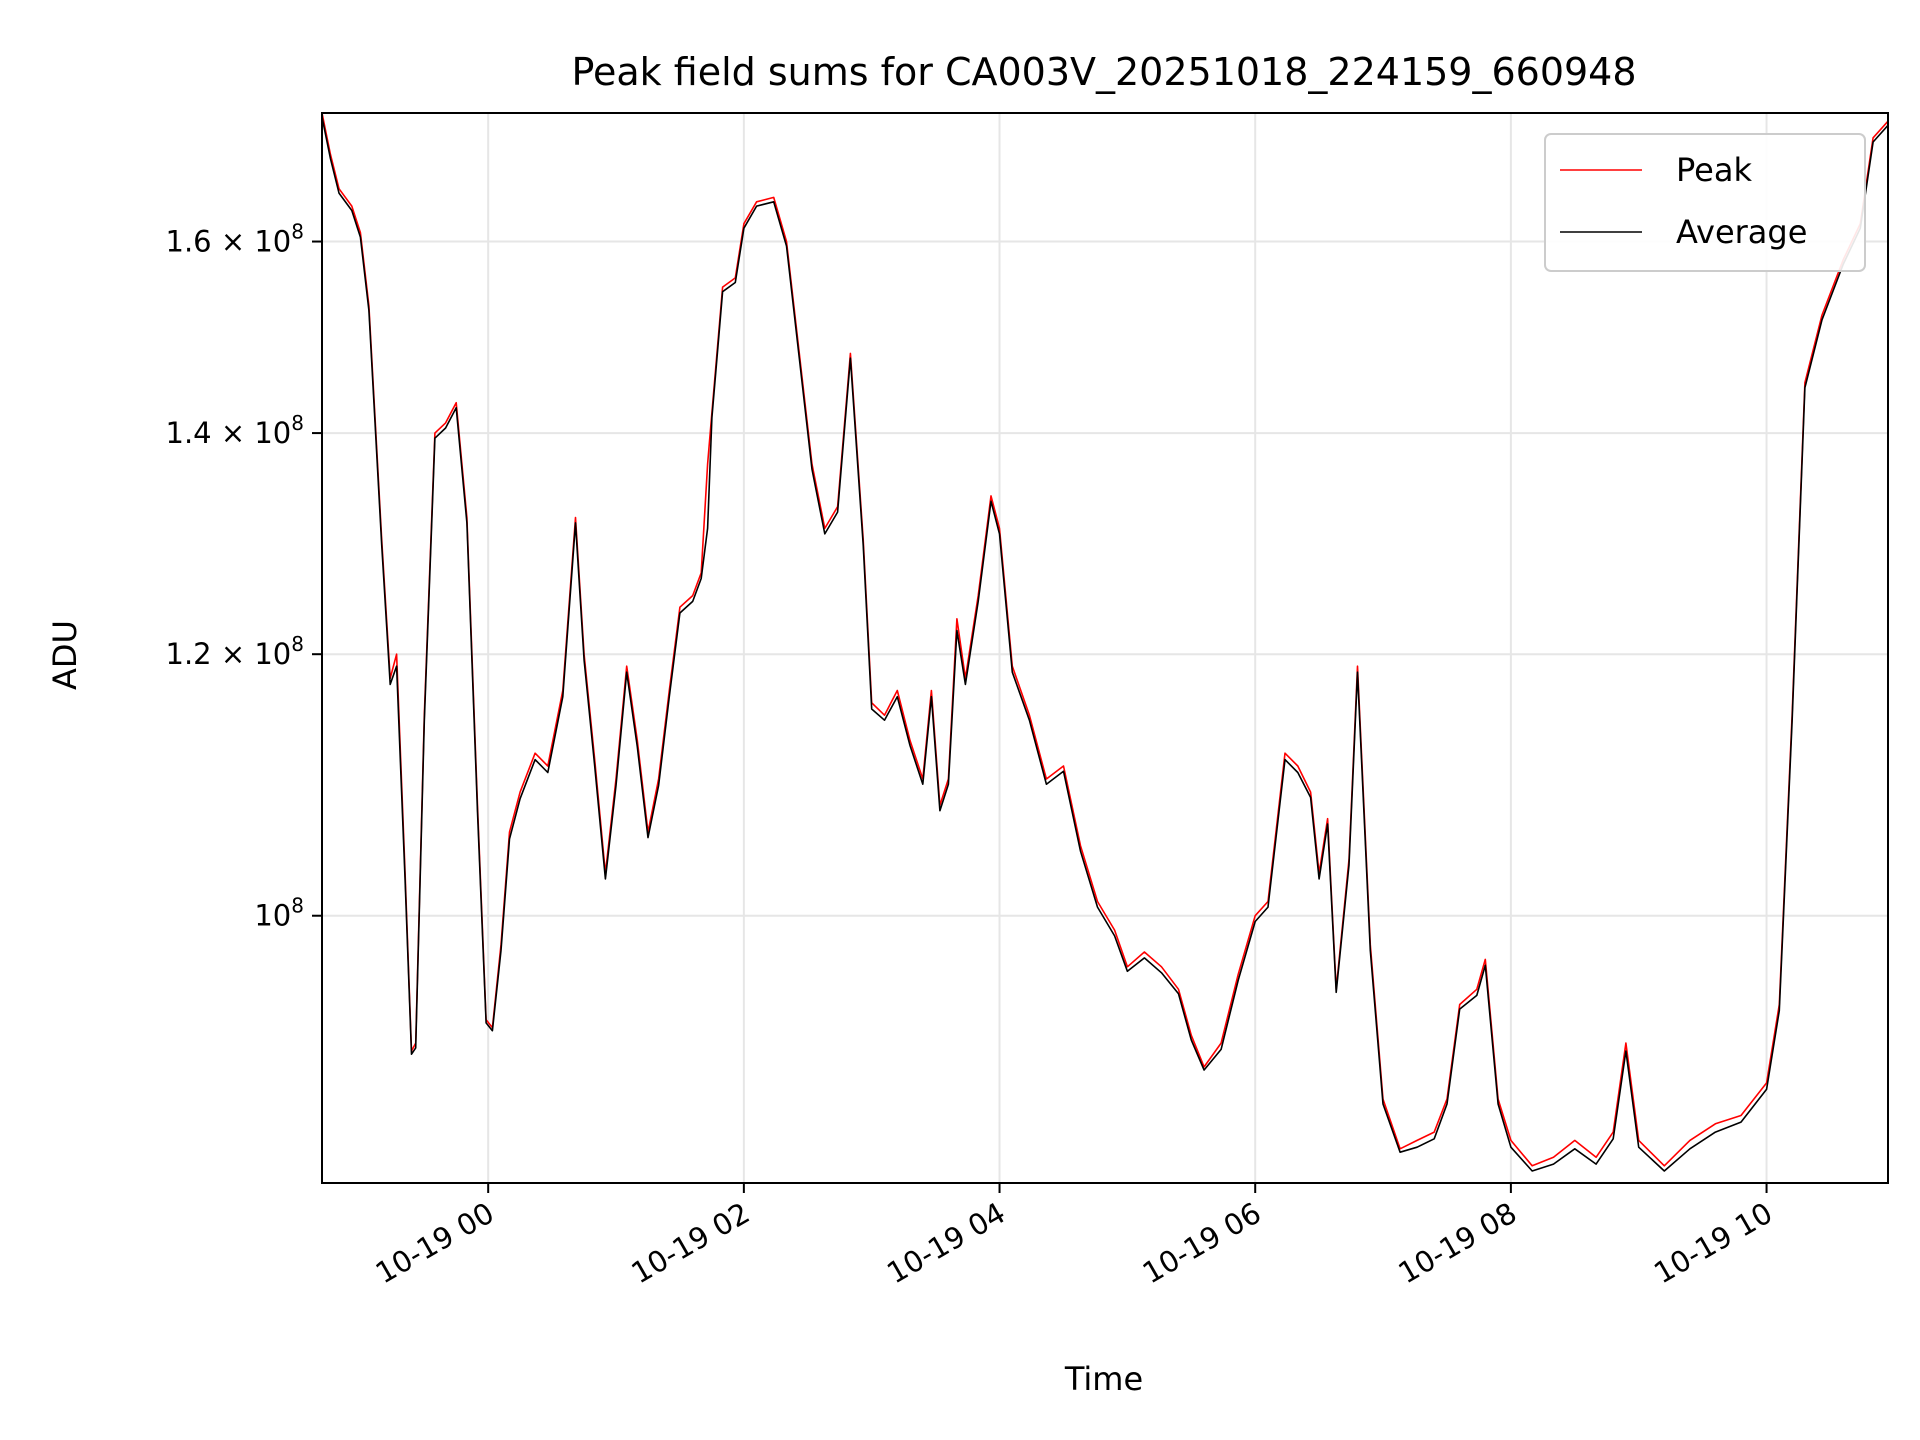  I want to click on legend: Peak Average, so click(1705, 202).